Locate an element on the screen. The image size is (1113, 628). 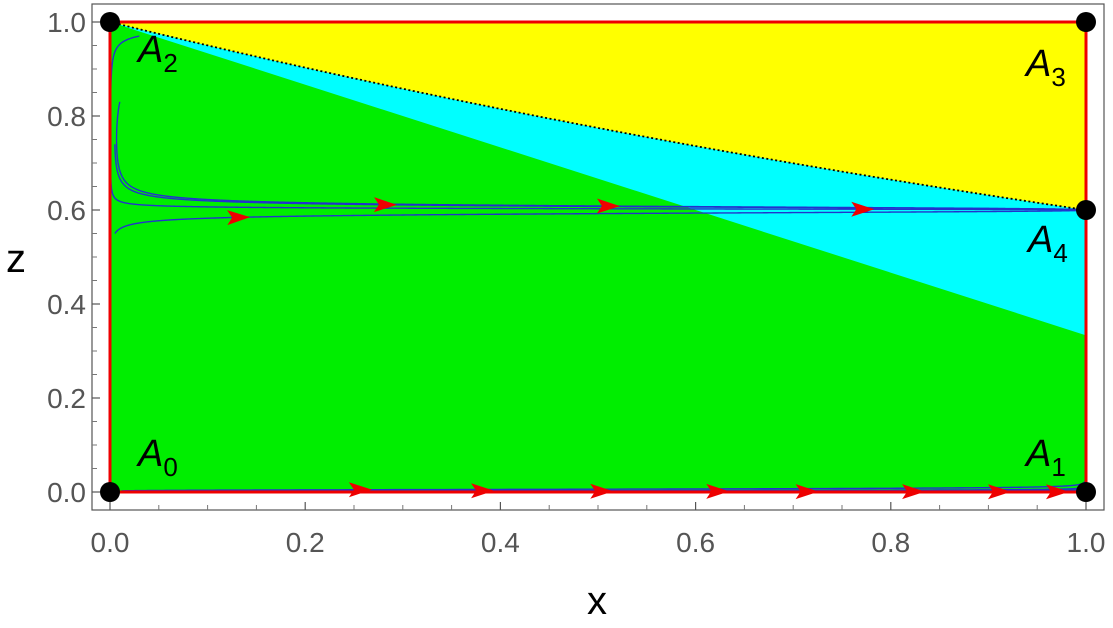
equilibrium-label-subscript: 0 is located at coordinates (170, 467).